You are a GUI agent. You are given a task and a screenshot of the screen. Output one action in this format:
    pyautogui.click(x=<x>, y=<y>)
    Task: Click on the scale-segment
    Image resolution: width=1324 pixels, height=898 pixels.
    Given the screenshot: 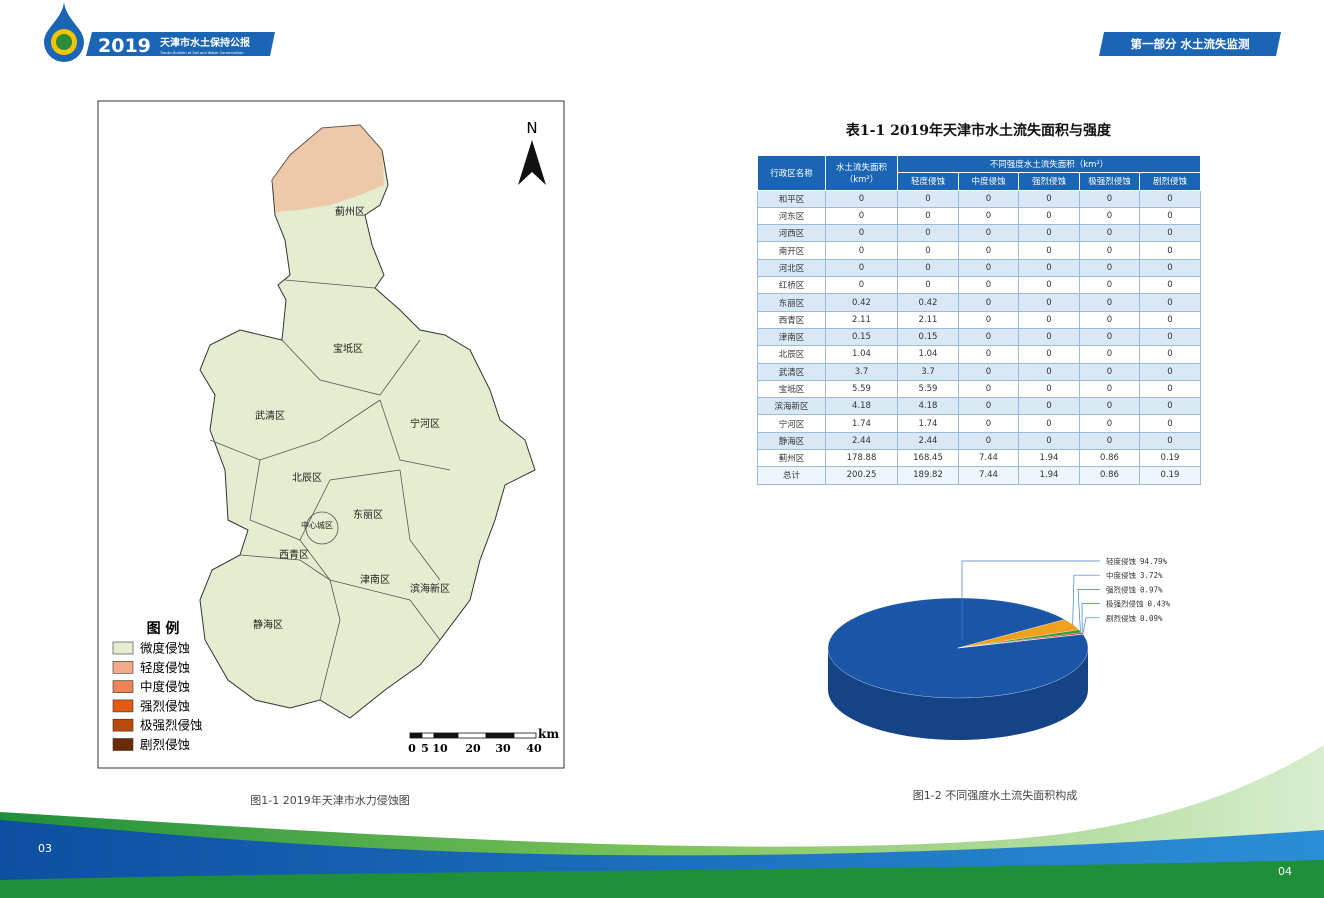 What is the action you would take?
    pyautogui.click(x=472, y=735)
    